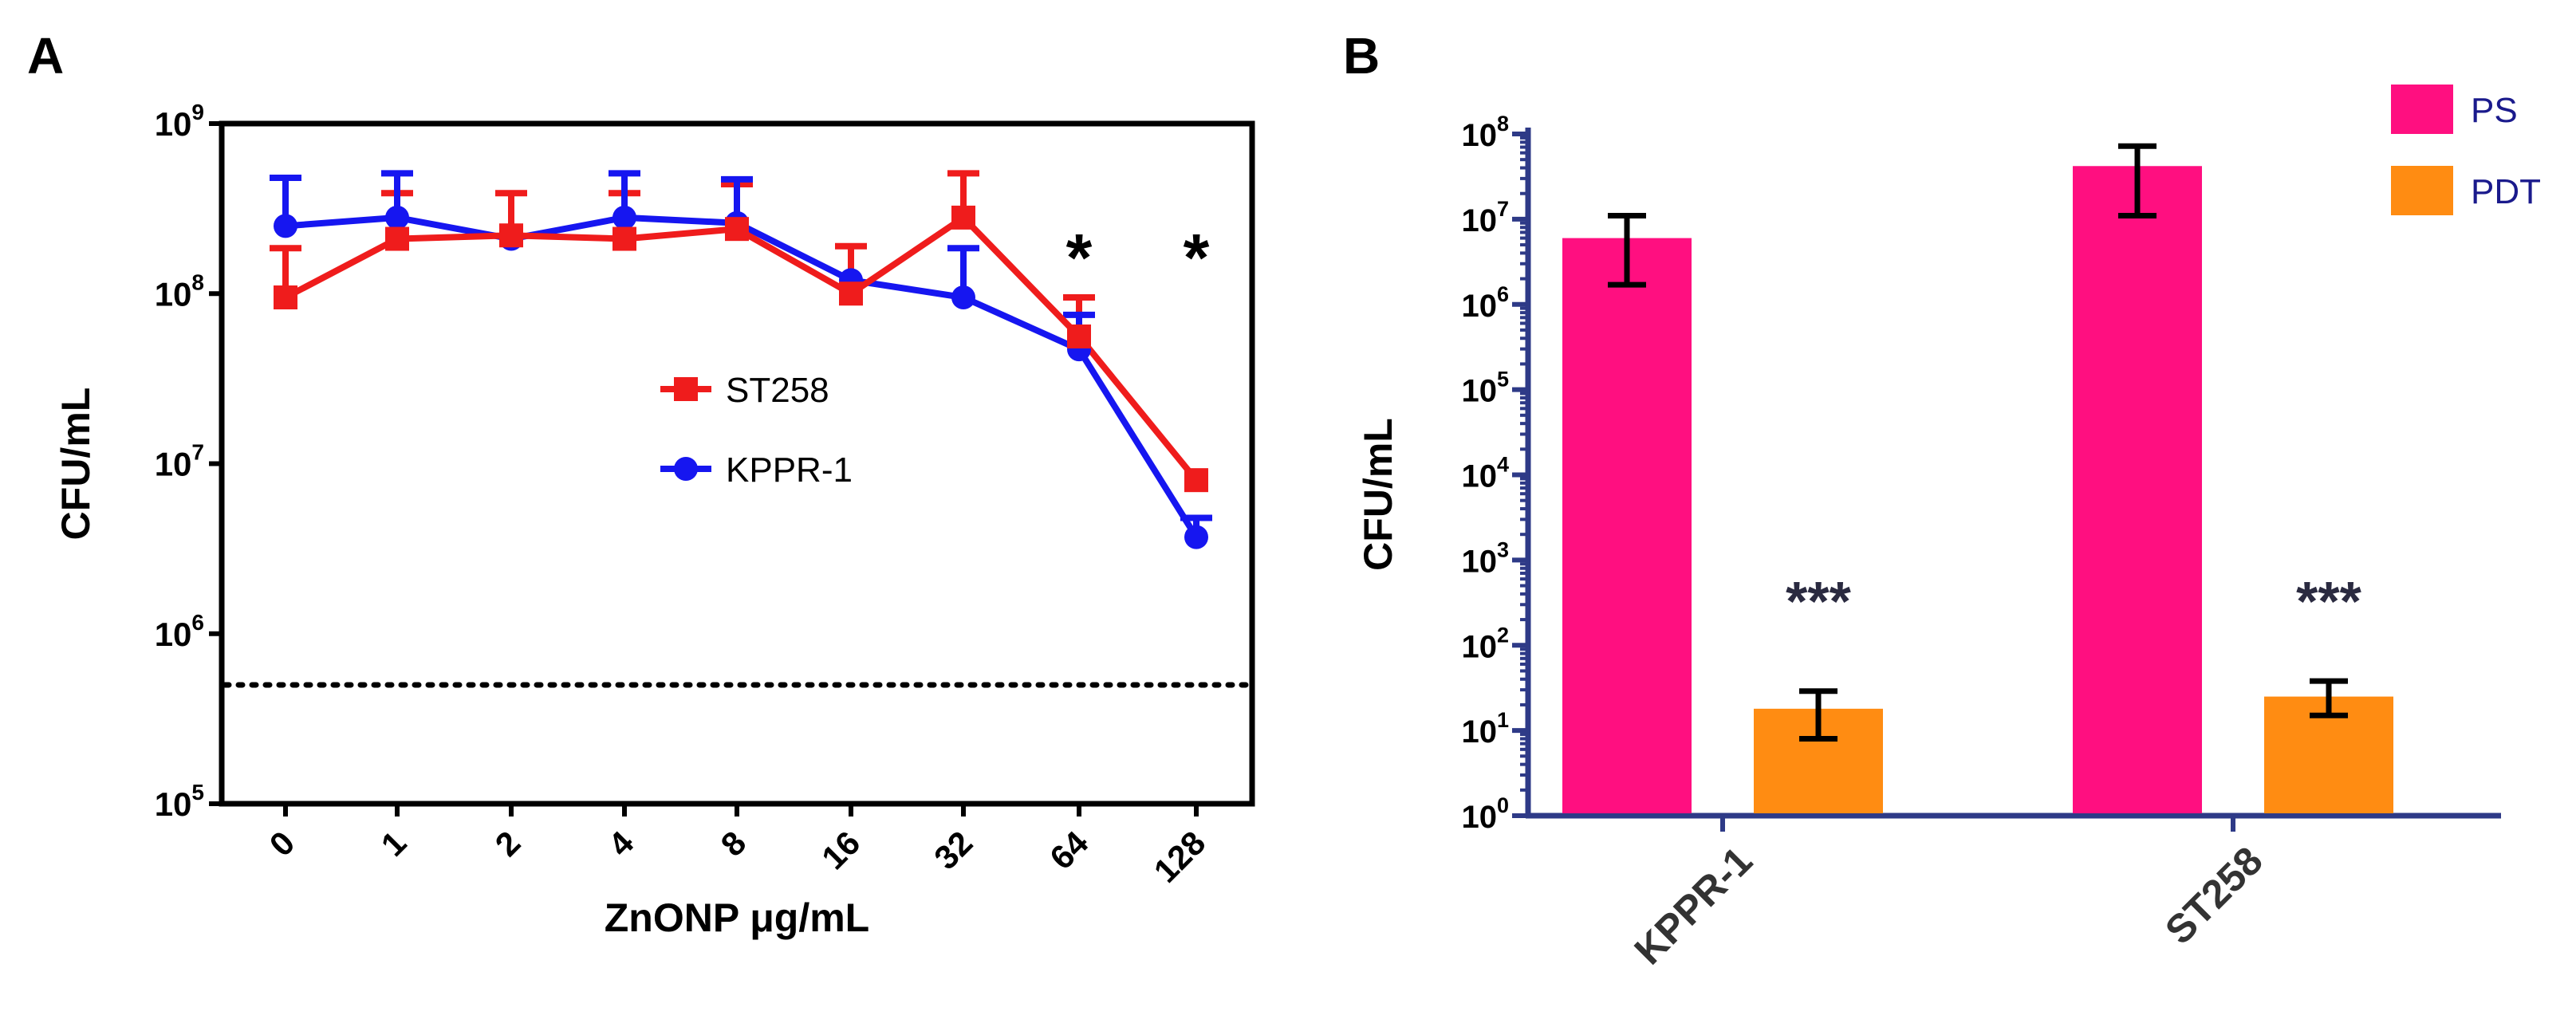 The height and width of the screenshot is (1027, 2576). Describe the element at coordinates (1503, 294) in the screenshot. I see `y-tick-exponent-b: 6` at that location.